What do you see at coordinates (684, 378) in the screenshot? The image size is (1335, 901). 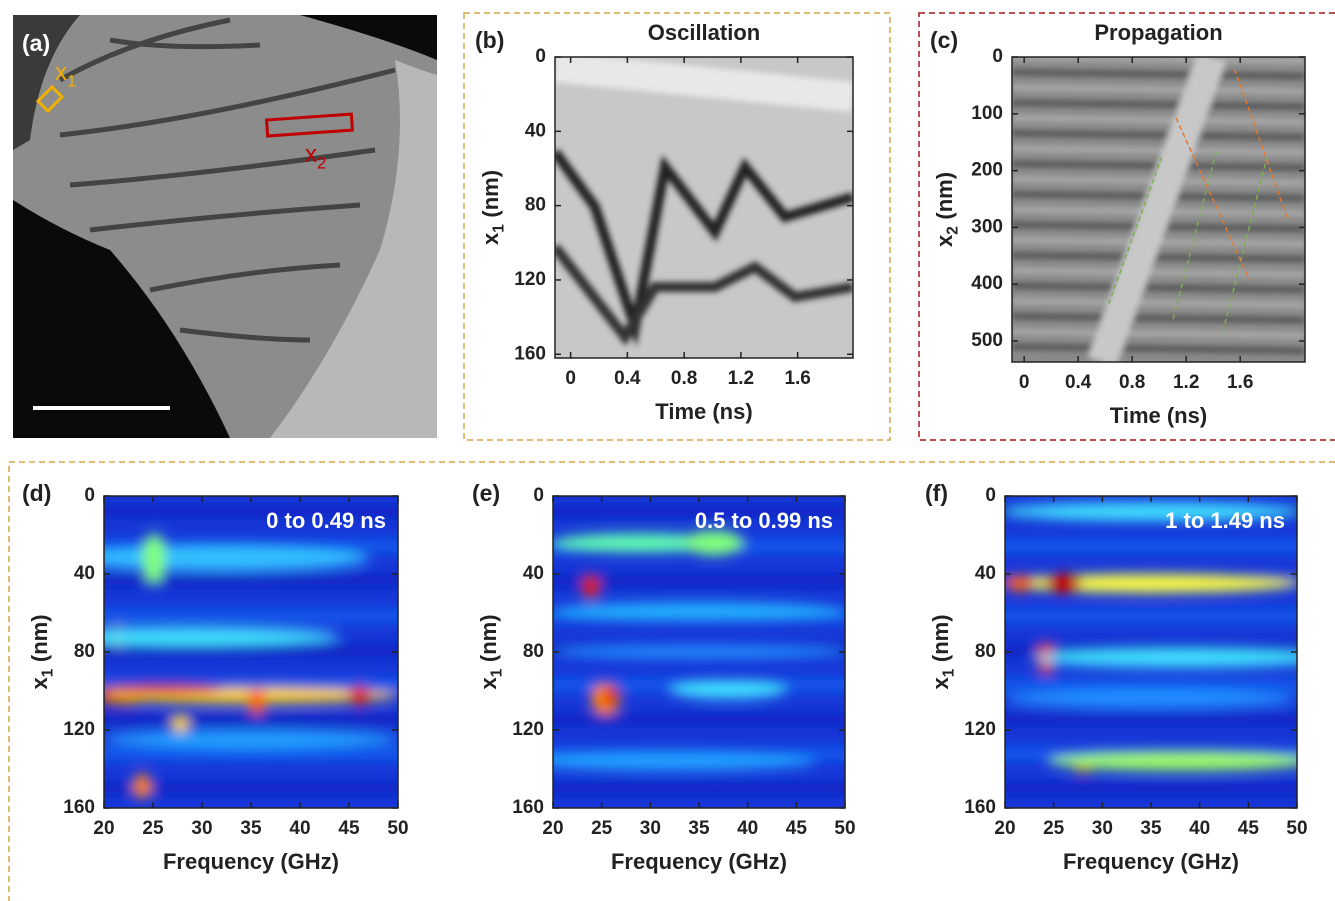 I see `x-tick-label: 0.8` at bounding box center [684, 378].